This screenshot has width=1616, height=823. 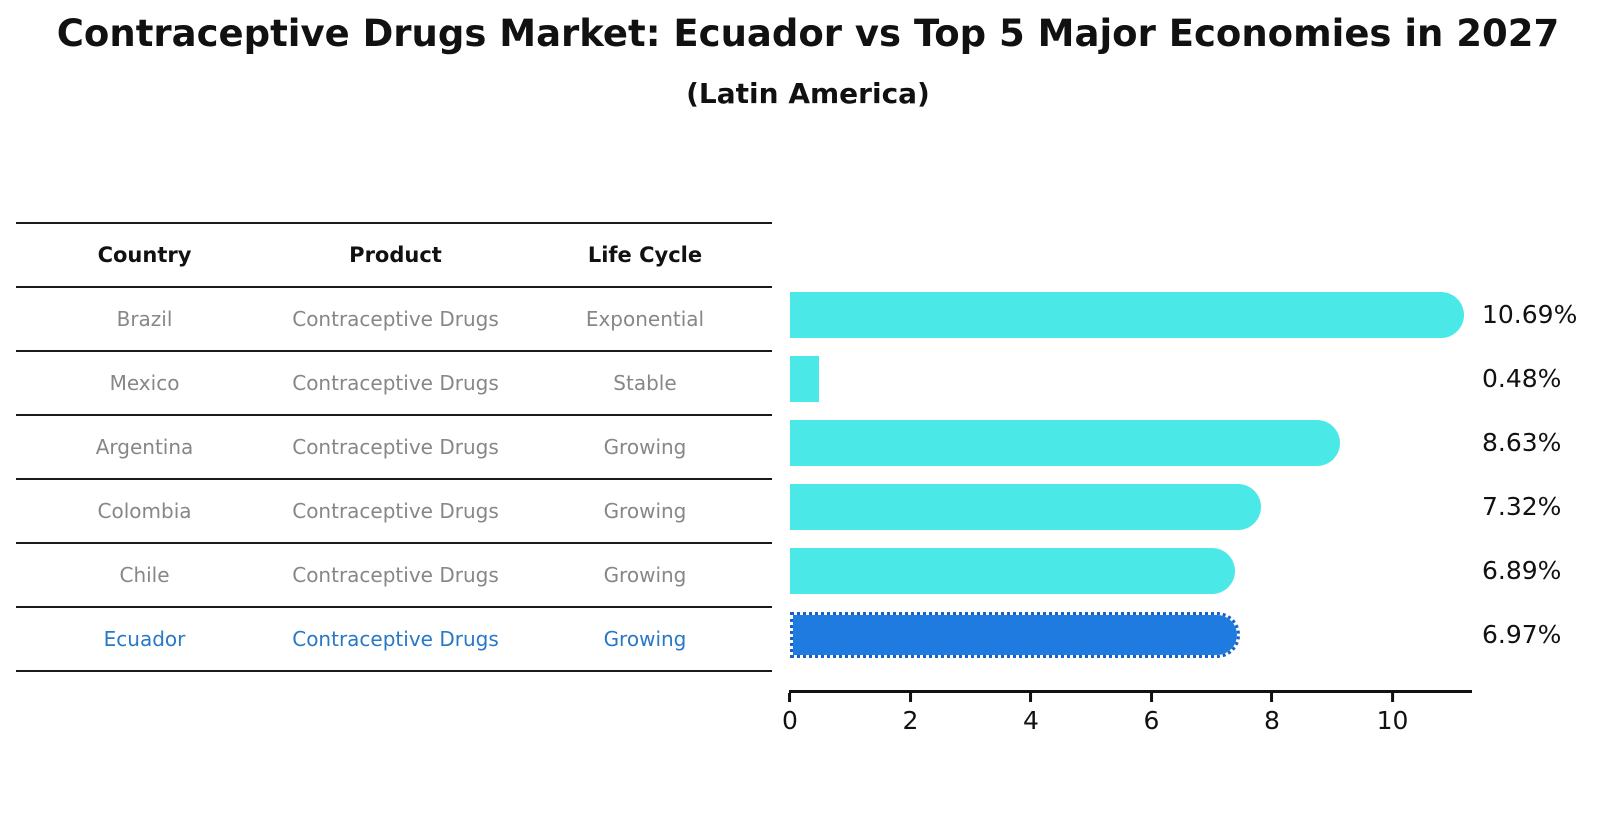 I want to click on table-header-row: Country Product Life Cycle, so click(x=394, y=256).